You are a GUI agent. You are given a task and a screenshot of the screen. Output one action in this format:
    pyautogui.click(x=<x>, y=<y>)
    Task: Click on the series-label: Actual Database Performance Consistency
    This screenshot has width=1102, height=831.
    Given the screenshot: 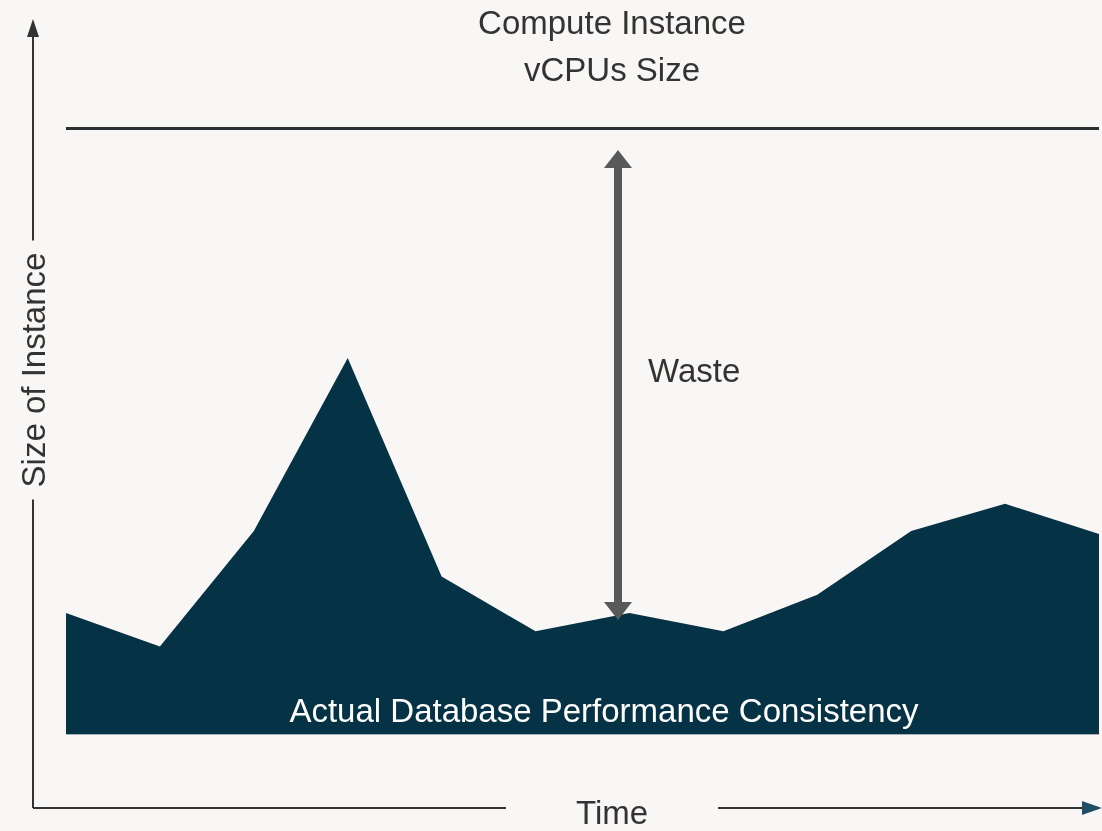 What is the action you would take?
    pyautogui.click(x=604, y=711)
    